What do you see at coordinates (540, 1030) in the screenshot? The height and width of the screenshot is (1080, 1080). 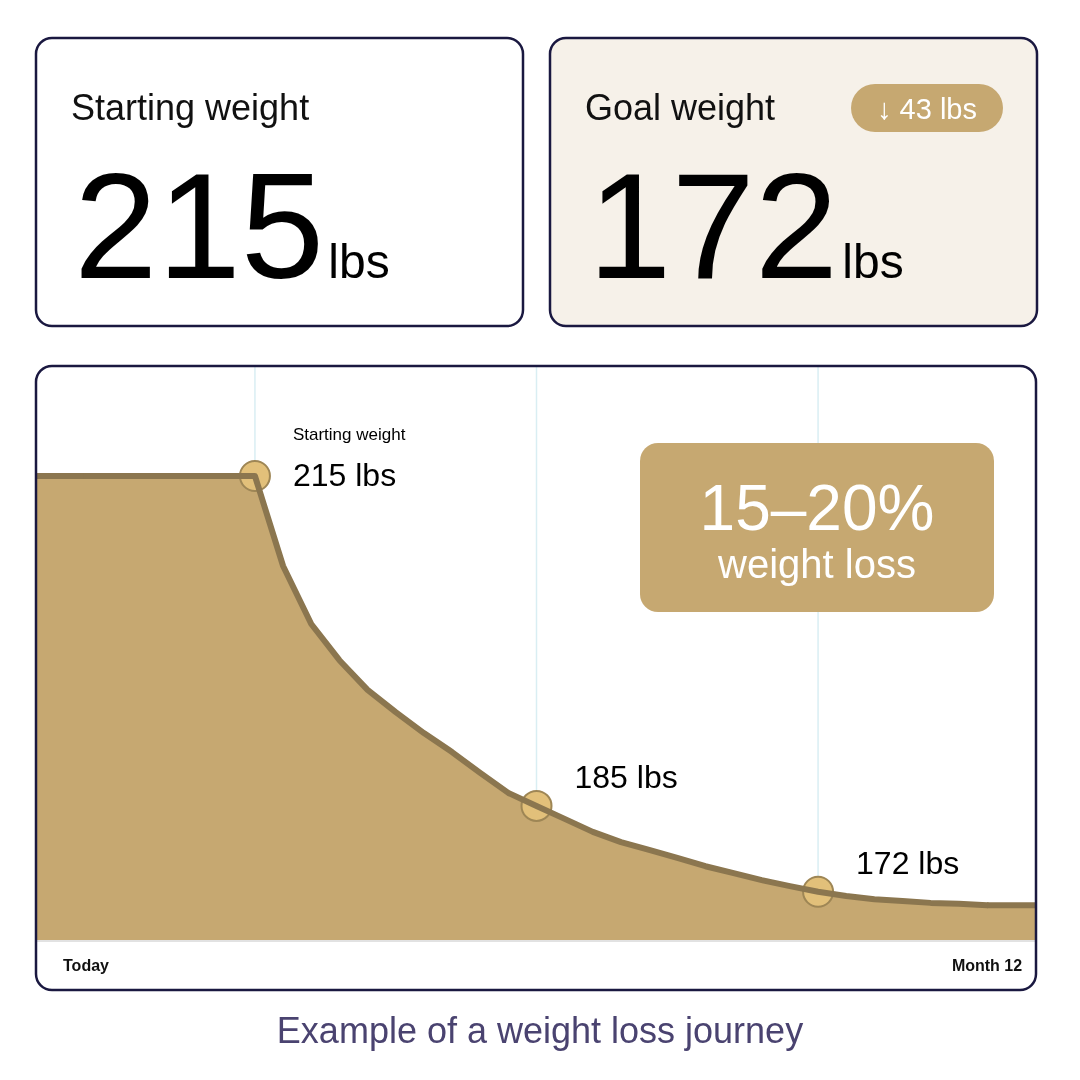 I see `text: Example of a weight loss journey` at bounding box center [540, 1030].